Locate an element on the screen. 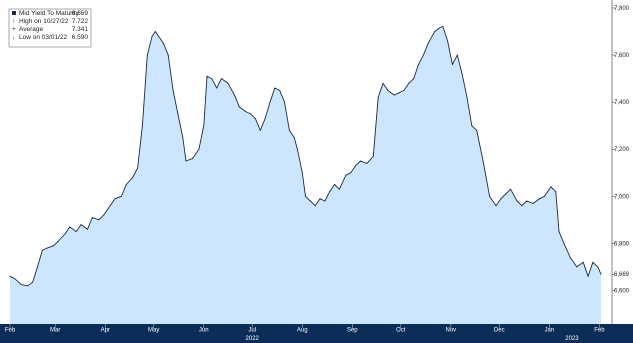 The height and width of the screenshot is (343, 633). y-tick-label: 7,400 is located at coordinates (622, 103).